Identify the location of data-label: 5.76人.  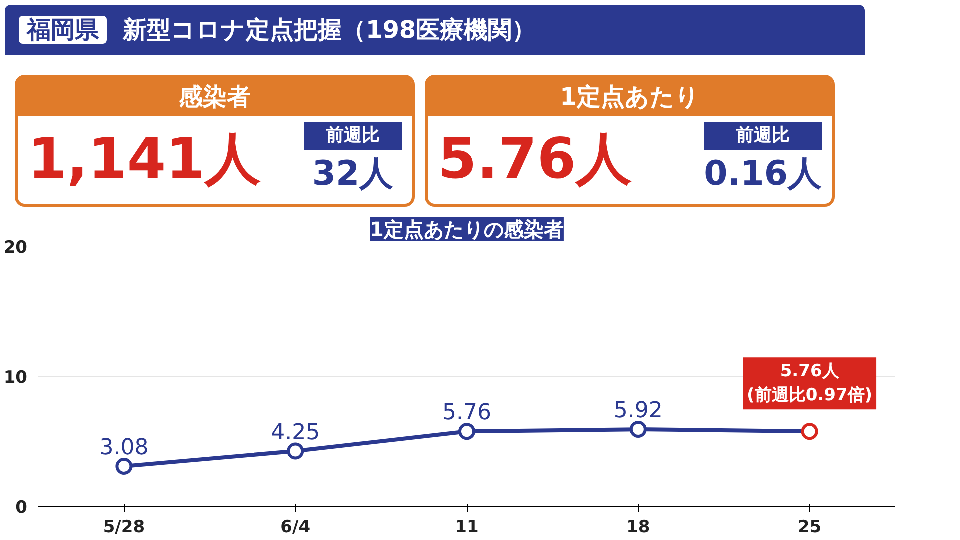
(810, 372).